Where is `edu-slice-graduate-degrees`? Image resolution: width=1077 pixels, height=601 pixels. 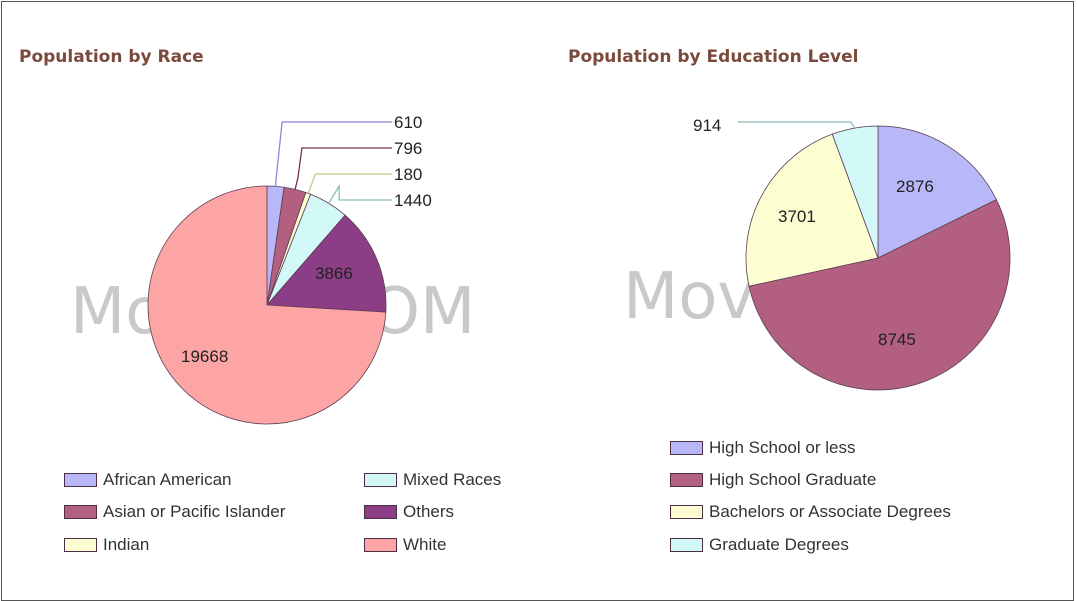 edu-slice-graduate-degrees is located at coordinates (855, 192).